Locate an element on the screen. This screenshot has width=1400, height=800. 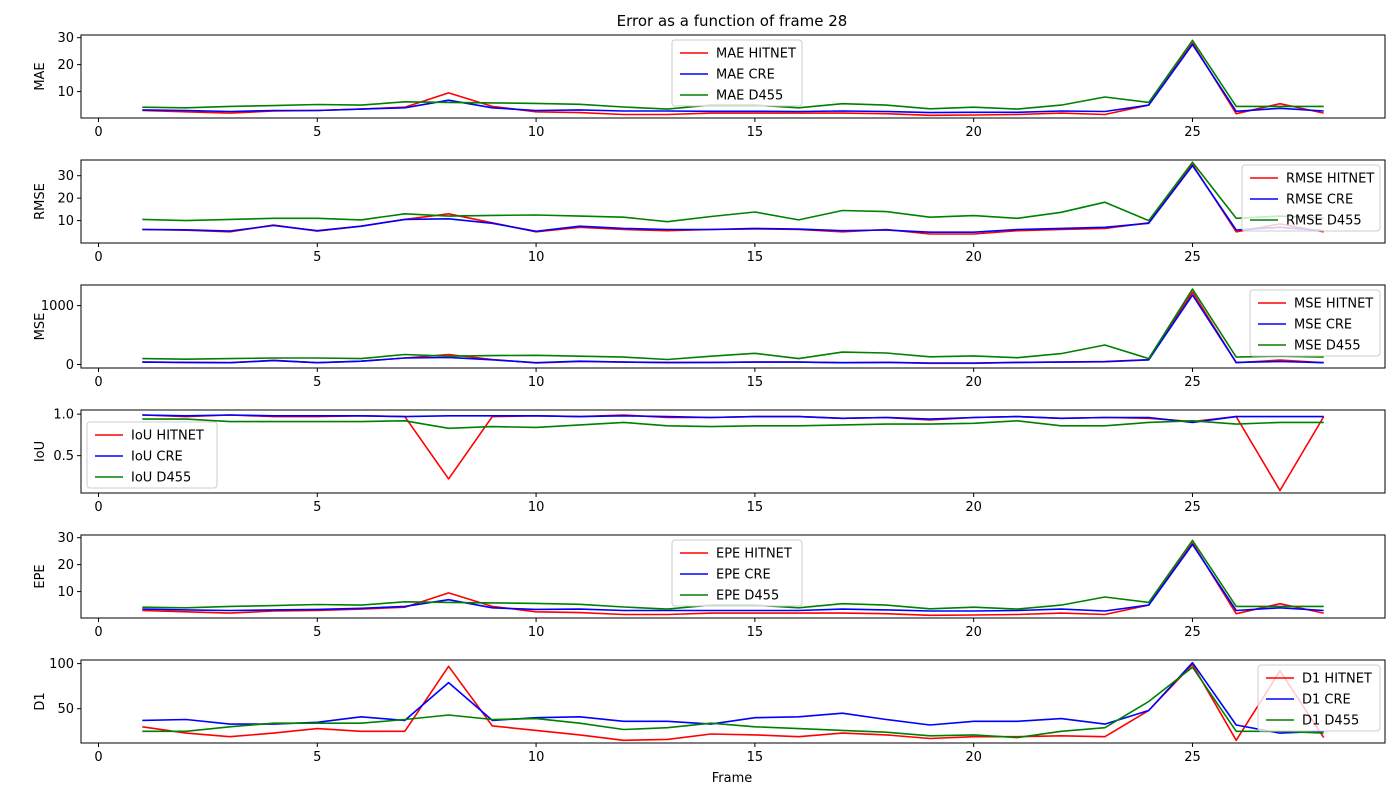
figure-title: Error as a function of frame 28 is located at coordinates (732, 21).